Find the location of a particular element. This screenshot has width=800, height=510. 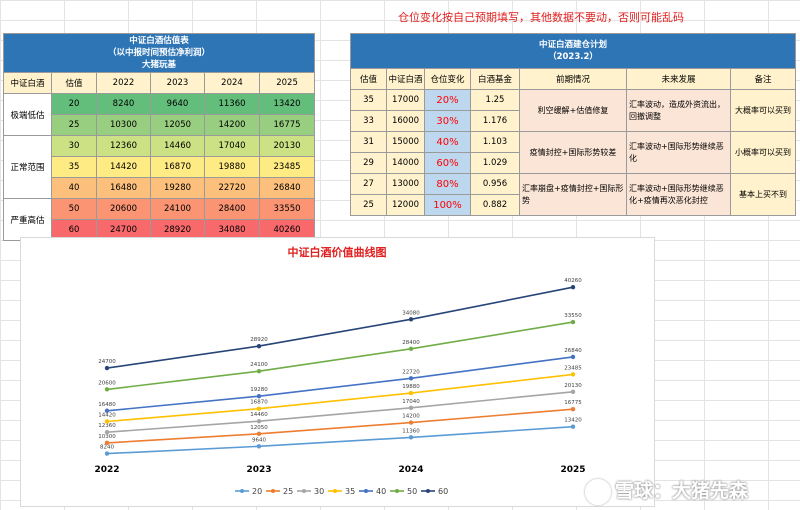

plan-cell-index: 16000 is located at coordinates (405, 121).